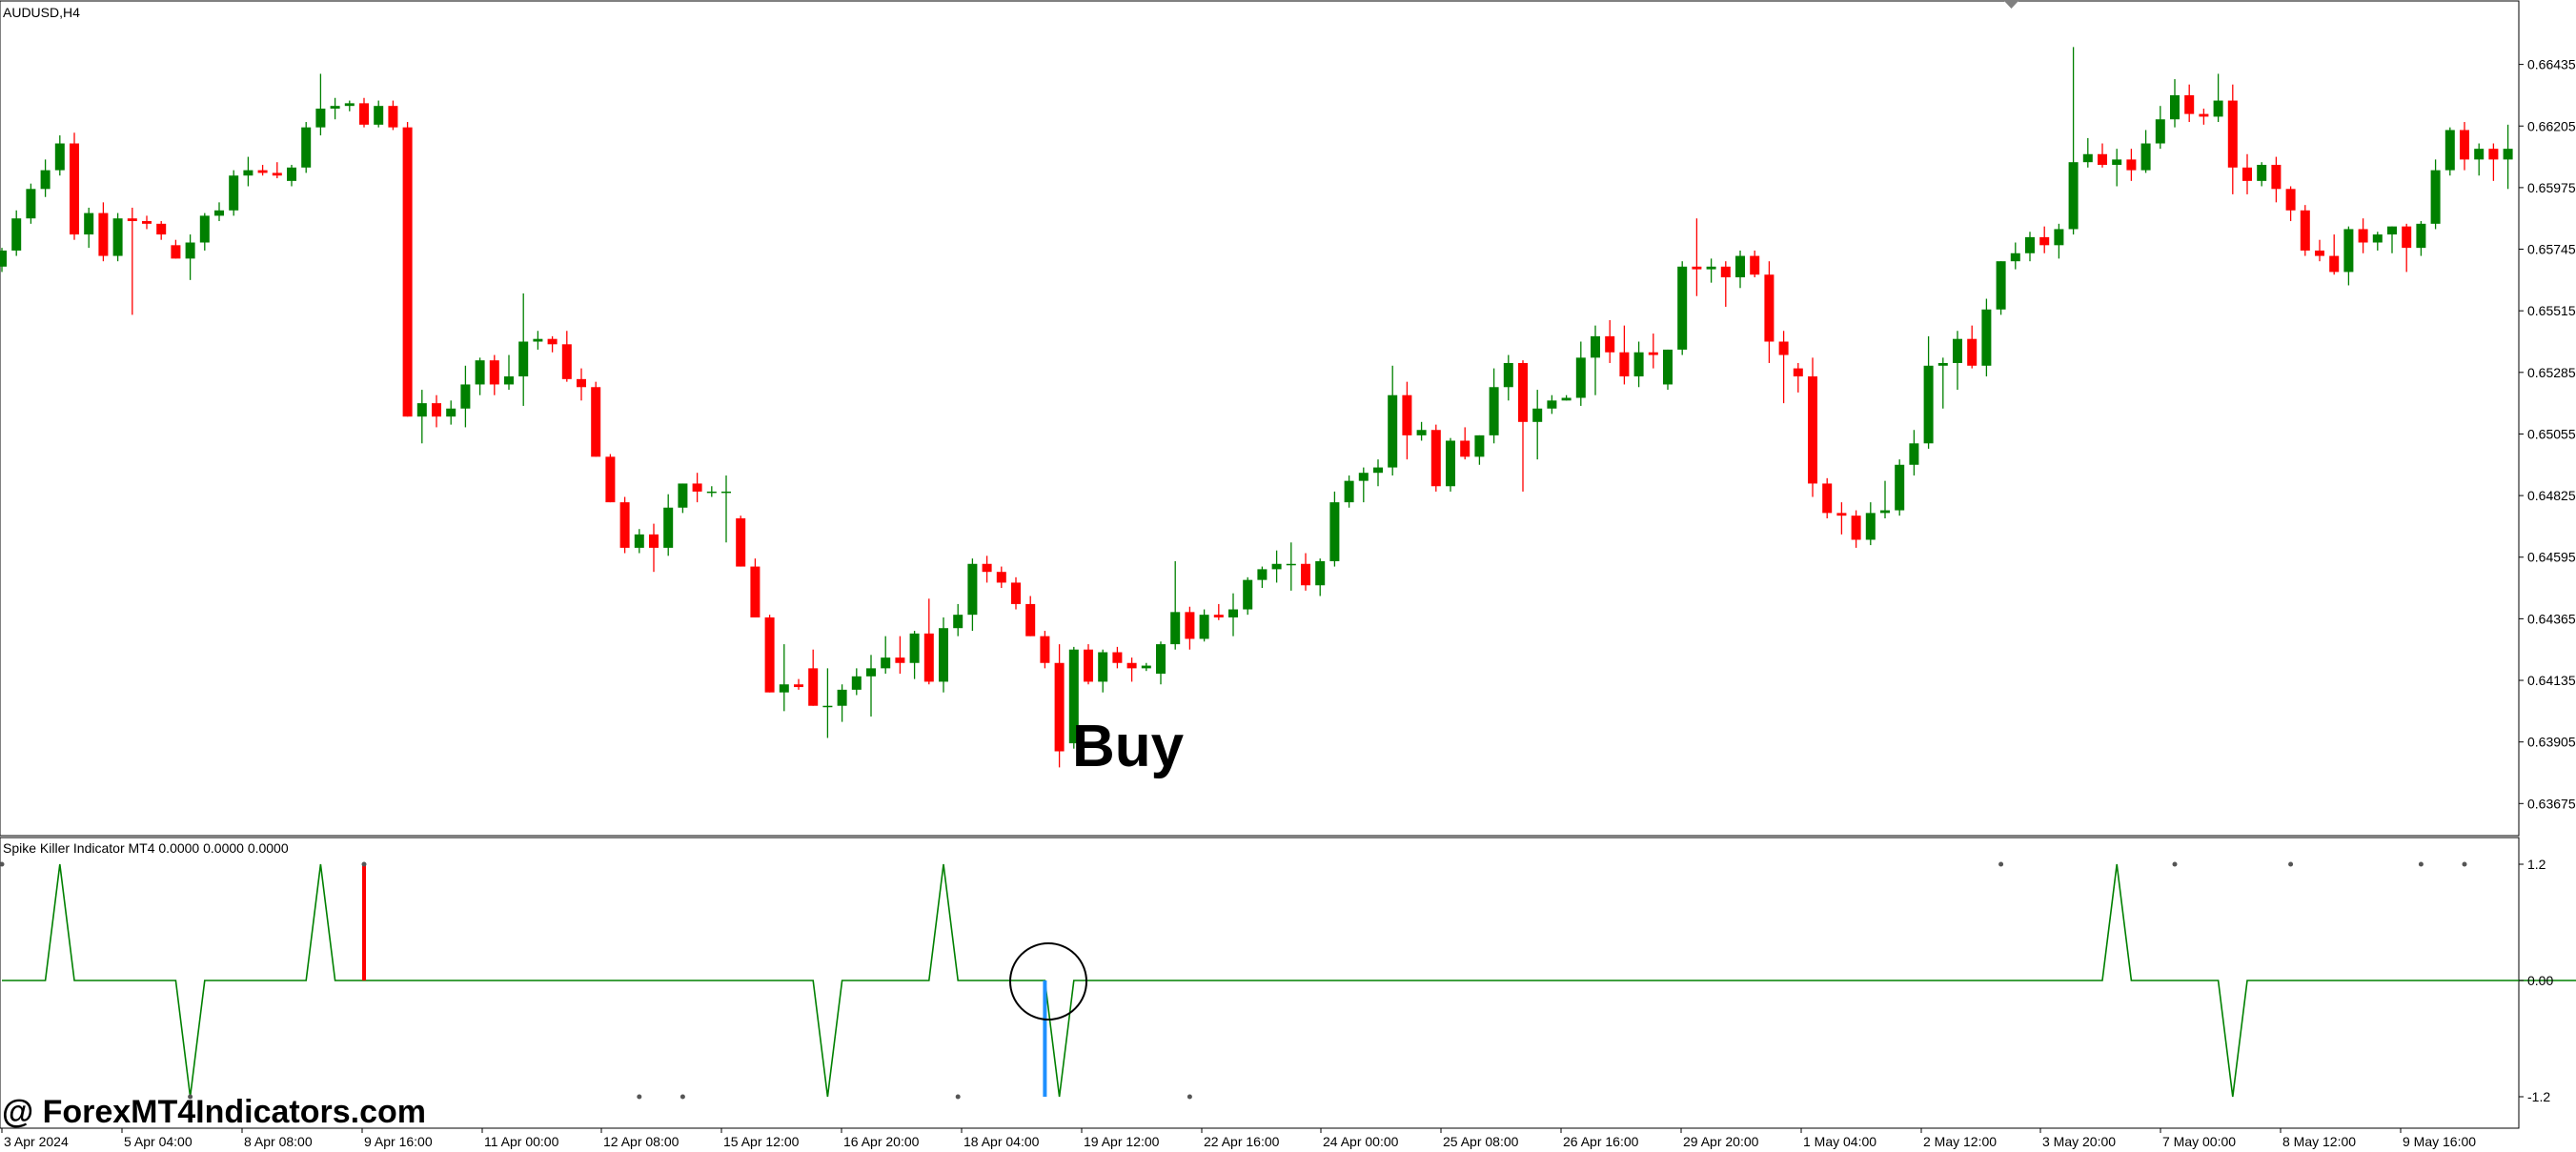 This screenshot has width=2576, height=1152. What do you see at coordinates (2011, 5) in the screenshot?
I see `shift-marker-icon` at bounding box center [2011, 5].